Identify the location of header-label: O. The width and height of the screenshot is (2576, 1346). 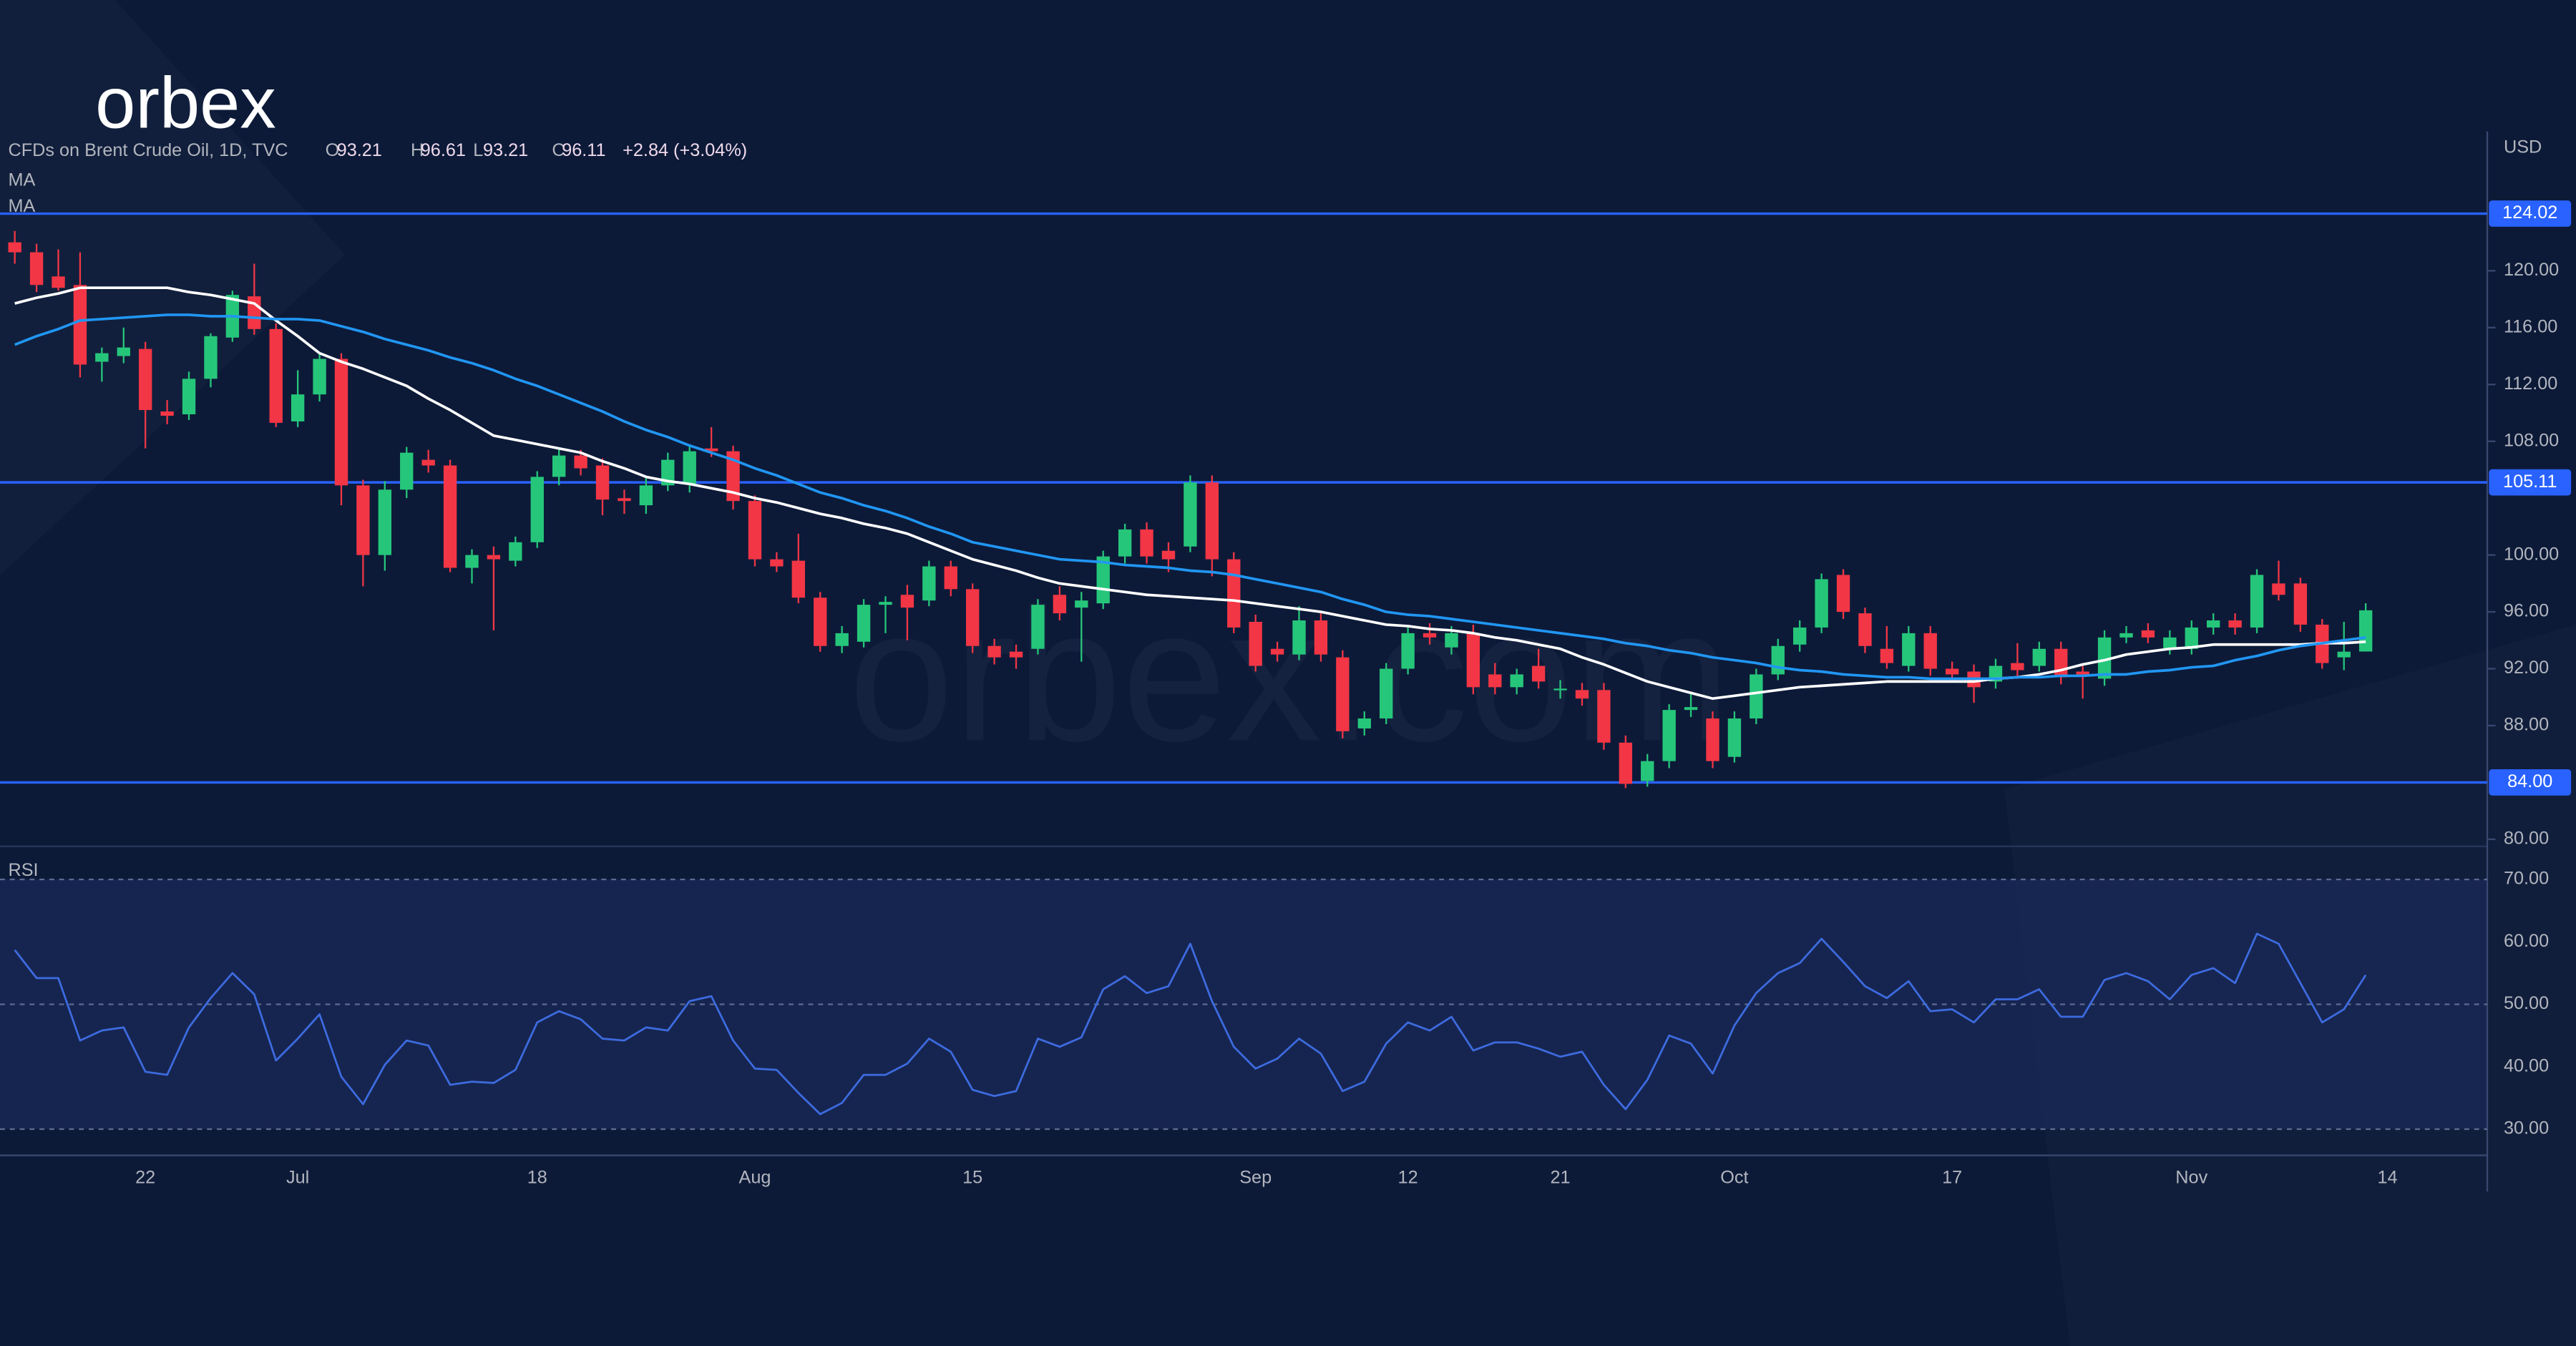
(333, 150).